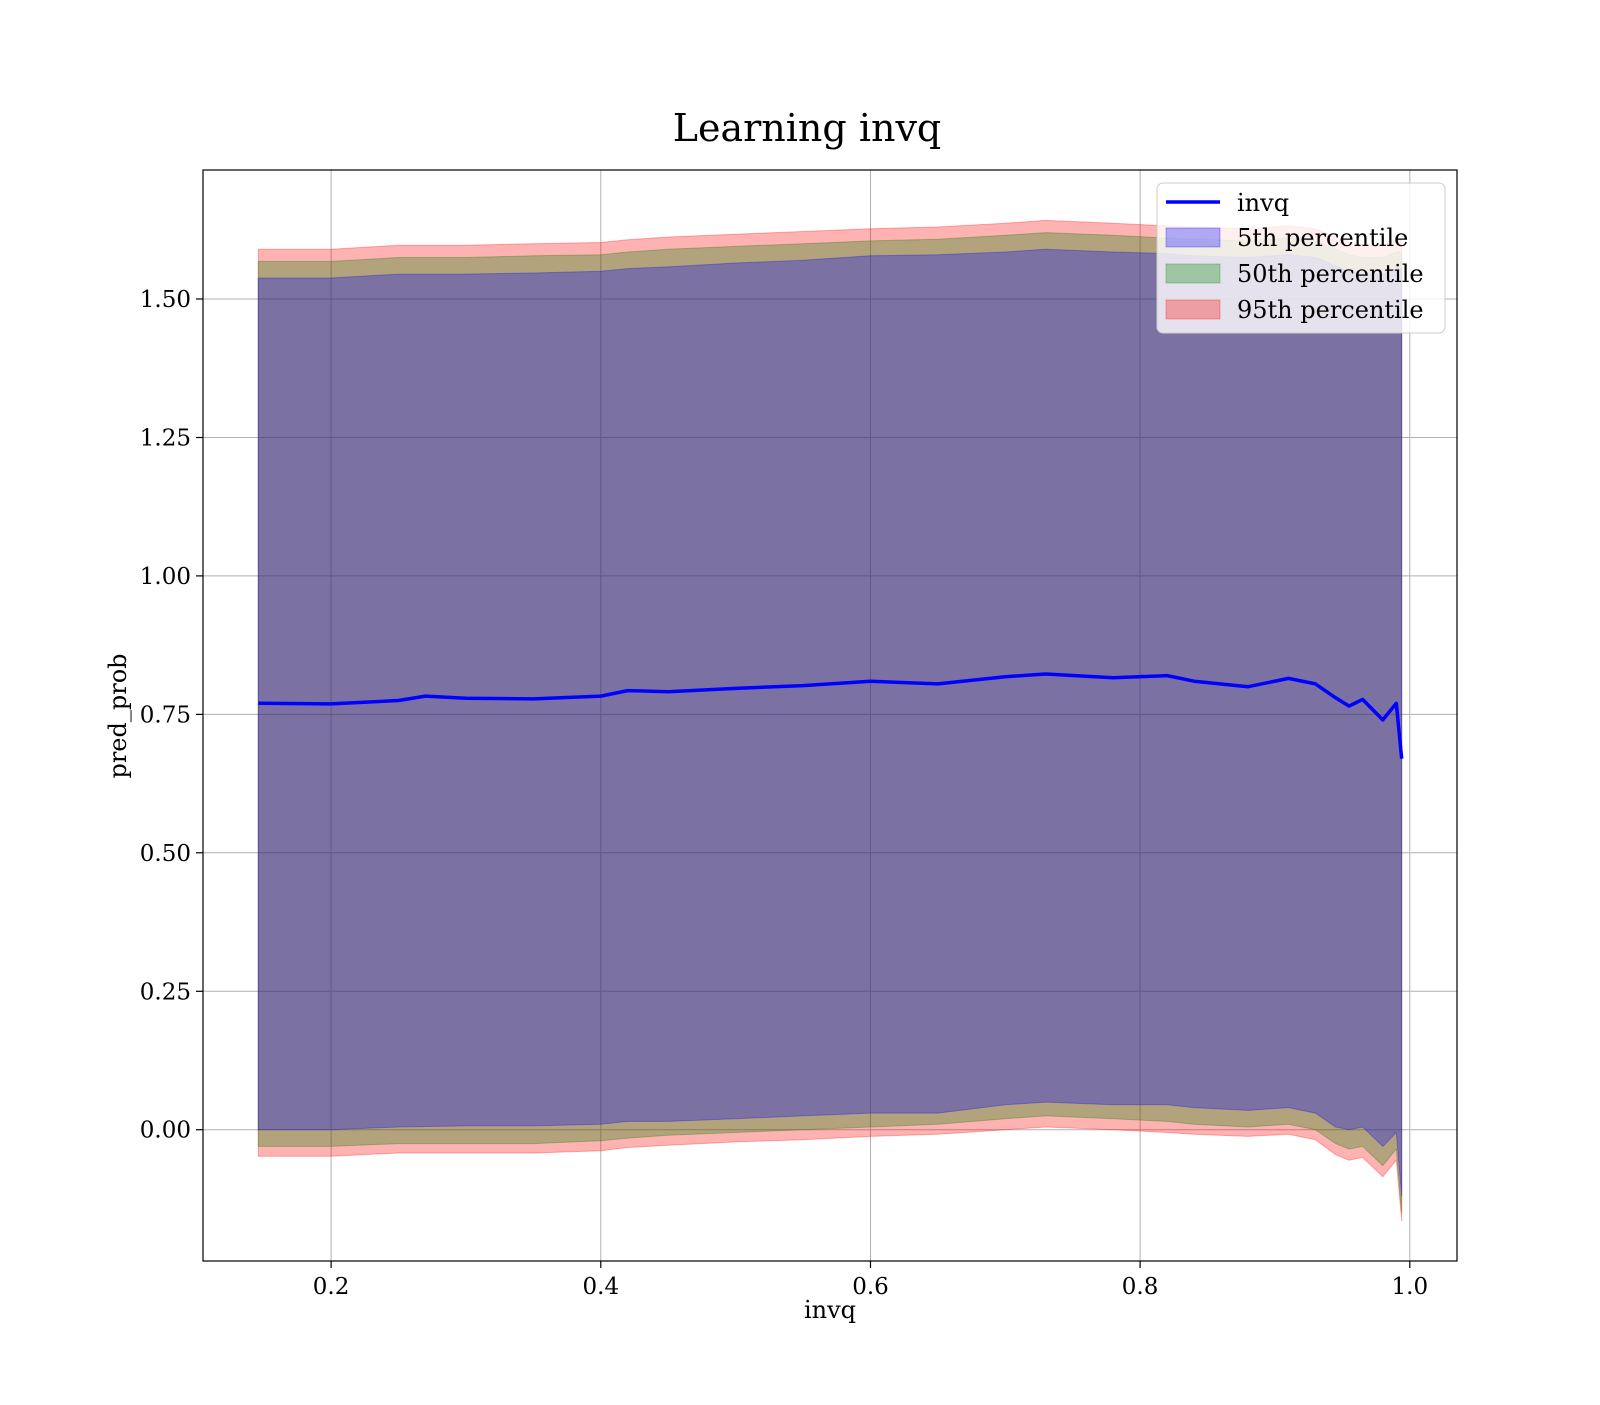 The width and height of the screenshot is (1600, 1405). I want to click on invq-line-layer, so click(831, 715).